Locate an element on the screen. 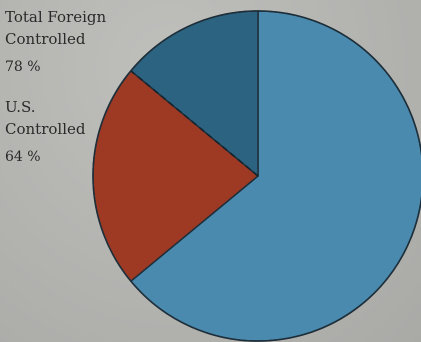  label-foreign-line1: Total Foreign is located at coordinates (56, 17).